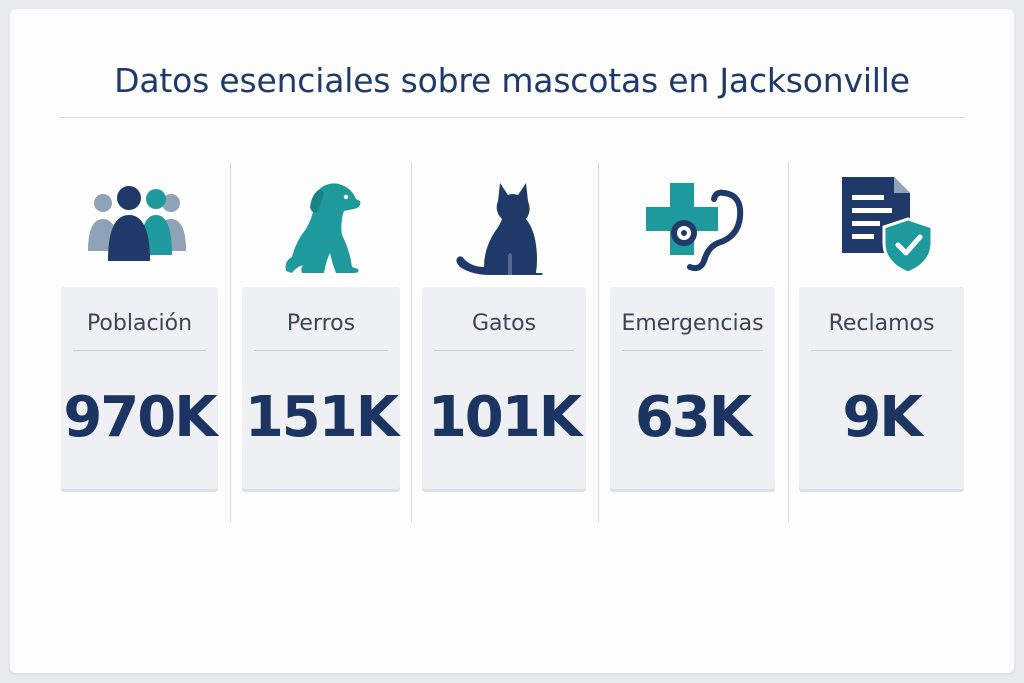 This screenshot has width=1024, height=683. Describe the element at coordinates (692, 323) in the screenshot. I see `stat-label: Emergencias` at that location.